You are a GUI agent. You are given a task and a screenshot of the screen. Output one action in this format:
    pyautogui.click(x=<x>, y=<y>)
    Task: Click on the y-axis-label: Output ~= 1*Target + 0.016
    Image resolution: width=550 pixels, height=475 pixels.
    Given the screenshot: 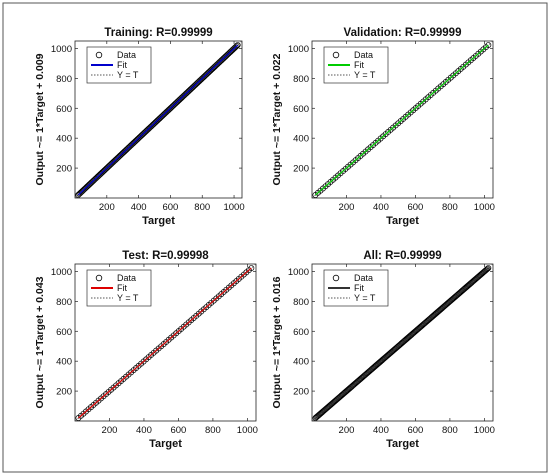 What is the action you would take?
    pyautogui.click(x=277, y=342)
    